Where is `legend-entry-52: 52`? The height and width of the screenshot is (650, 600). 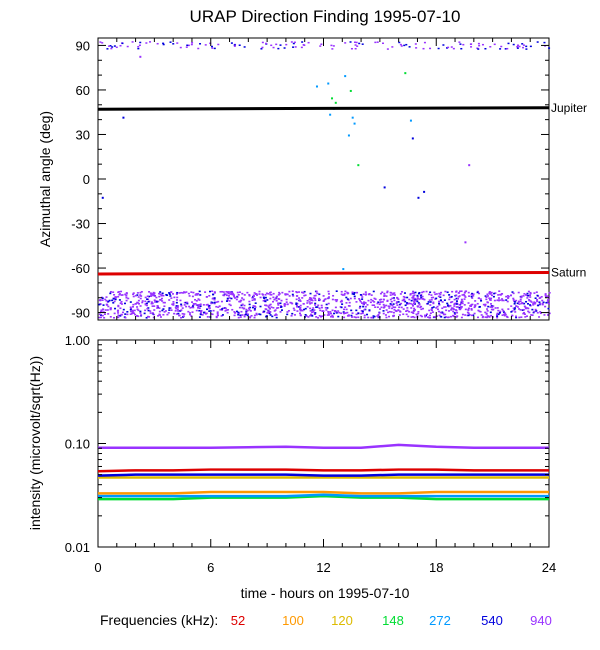 legend-entry-52: 52 is located at coordinates (238, 620).